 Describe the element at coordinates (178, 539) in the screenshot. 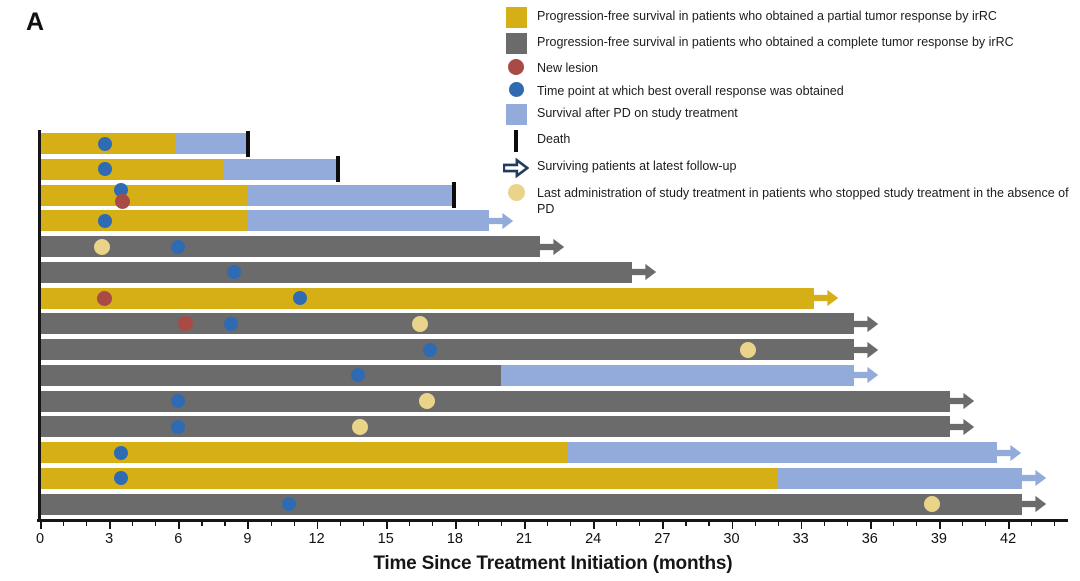

I see `x-tick-label: 6` at that location.